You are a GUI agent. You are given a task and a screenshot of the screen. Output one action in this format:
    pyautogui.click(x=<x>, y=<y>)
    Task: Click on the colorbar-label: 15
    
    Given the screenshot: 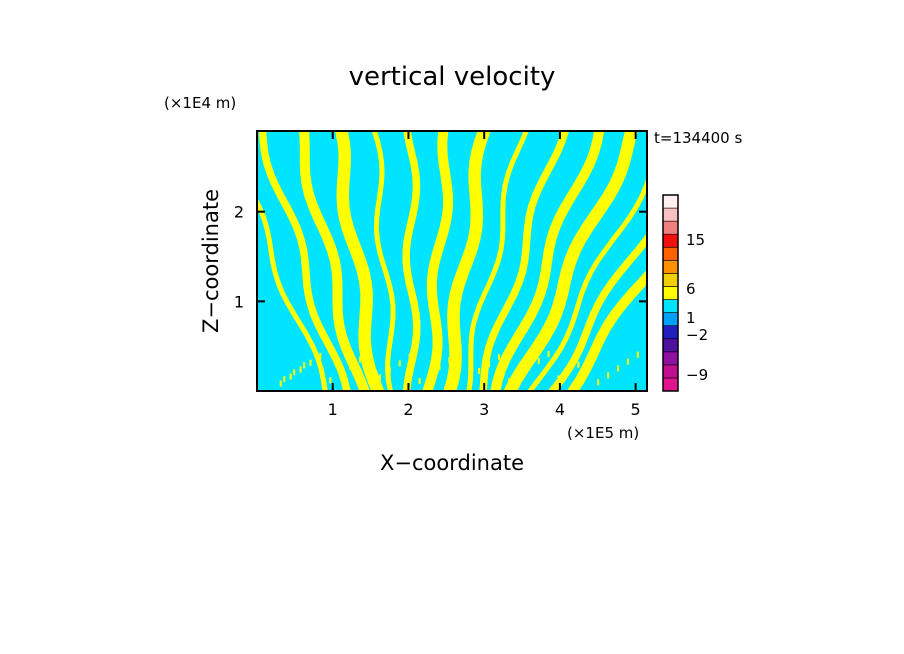 What is the action you would take?
    pyautogui.click(x=695, y=240)
    